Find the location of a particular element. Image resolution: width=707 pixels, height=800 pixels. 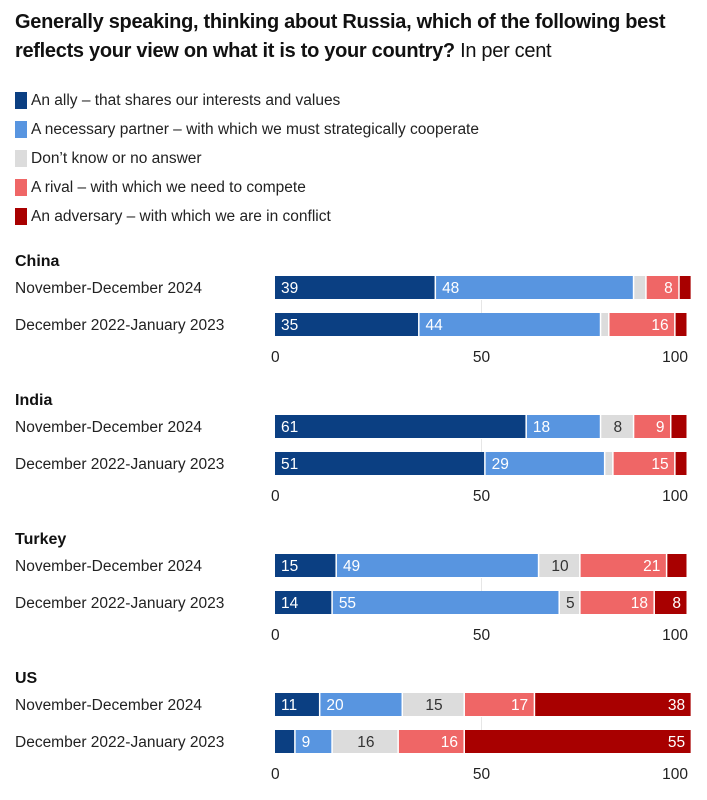

data-label-rival: 18 is located at coordinates (639, 603).